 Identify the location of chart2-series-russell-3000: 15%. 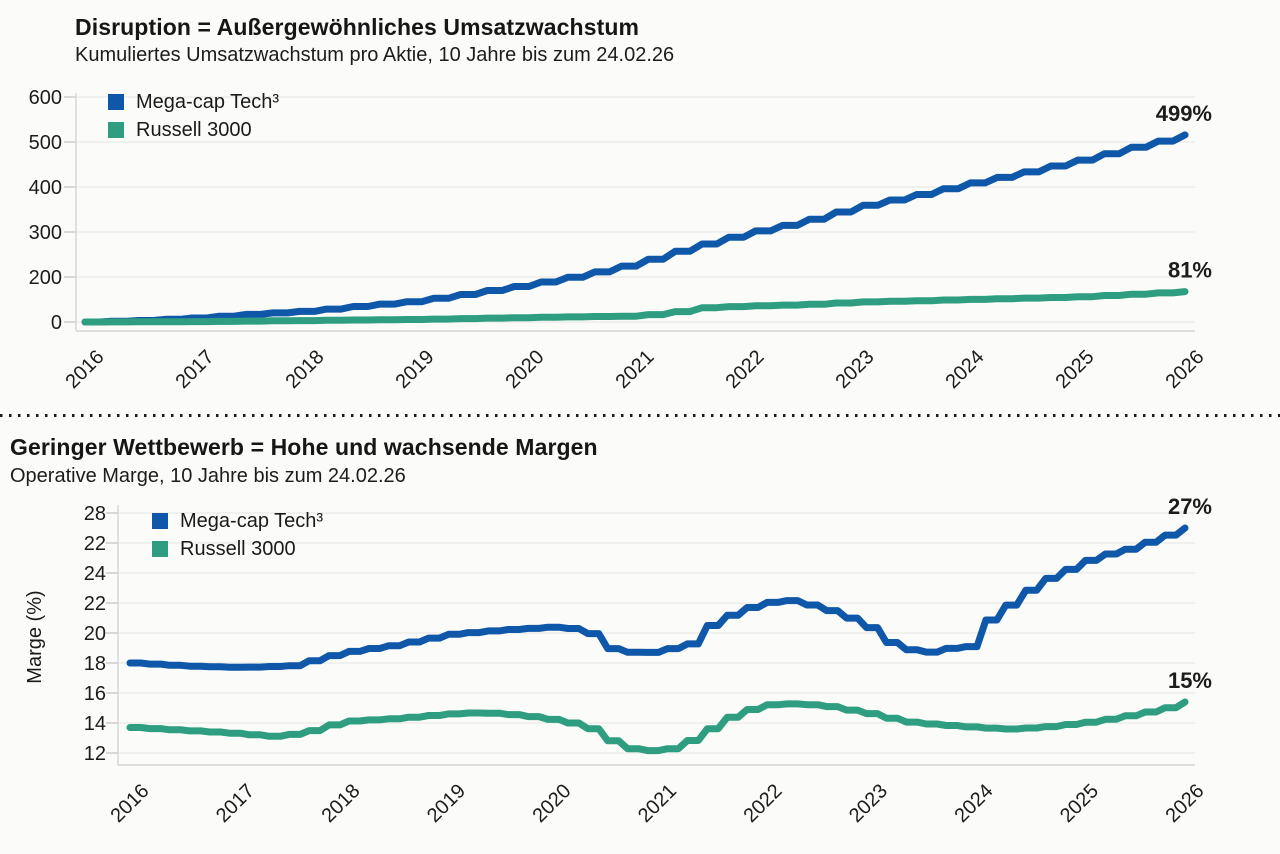
(669, 711).